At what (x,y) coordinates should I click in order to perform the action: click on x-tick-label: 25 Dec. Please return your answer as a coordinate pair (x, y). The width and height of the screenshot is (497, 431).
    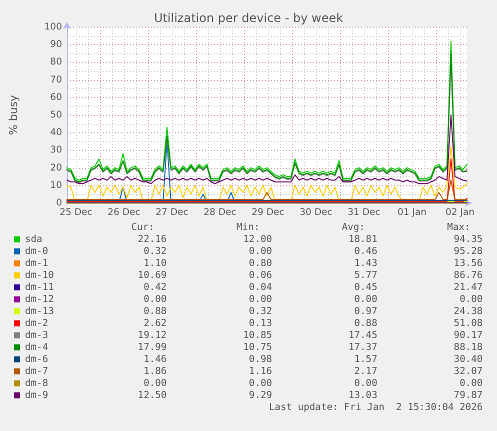
    Looking at the image, I should click on (76, 212).